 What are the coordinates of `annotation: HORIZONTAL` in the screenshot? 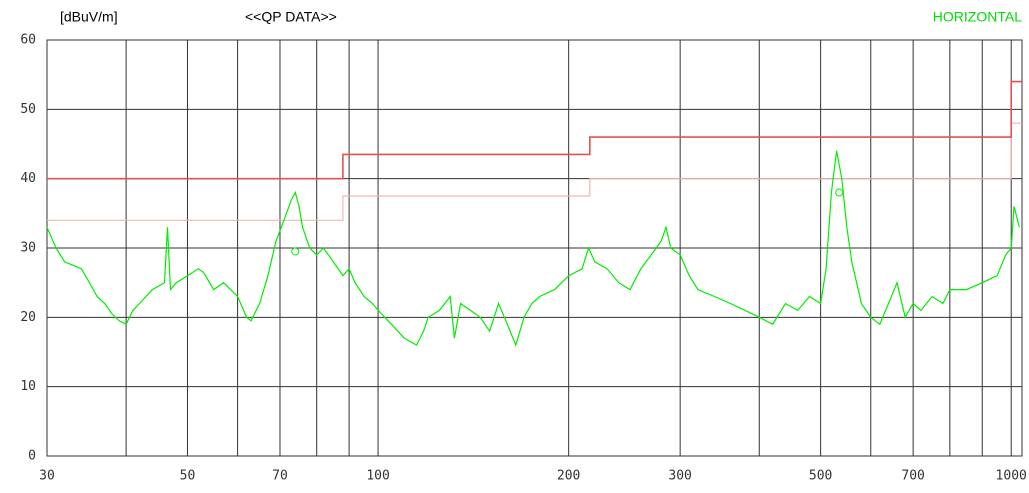 It's located at (977, 17).